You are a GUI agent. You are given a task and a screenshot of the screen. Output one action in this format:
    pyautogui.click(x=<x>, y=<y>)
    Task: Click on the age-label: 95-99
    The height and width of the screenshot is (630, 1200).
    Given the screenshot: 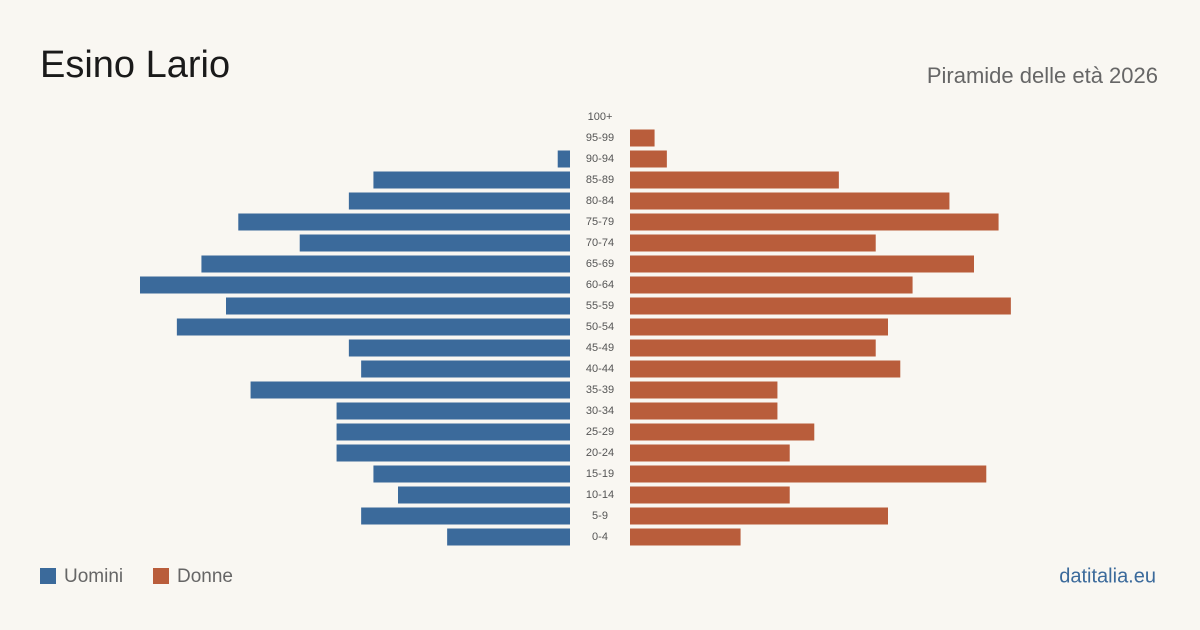 What is the action you would take?
    pyautogui.click(x=600, y=138)
    